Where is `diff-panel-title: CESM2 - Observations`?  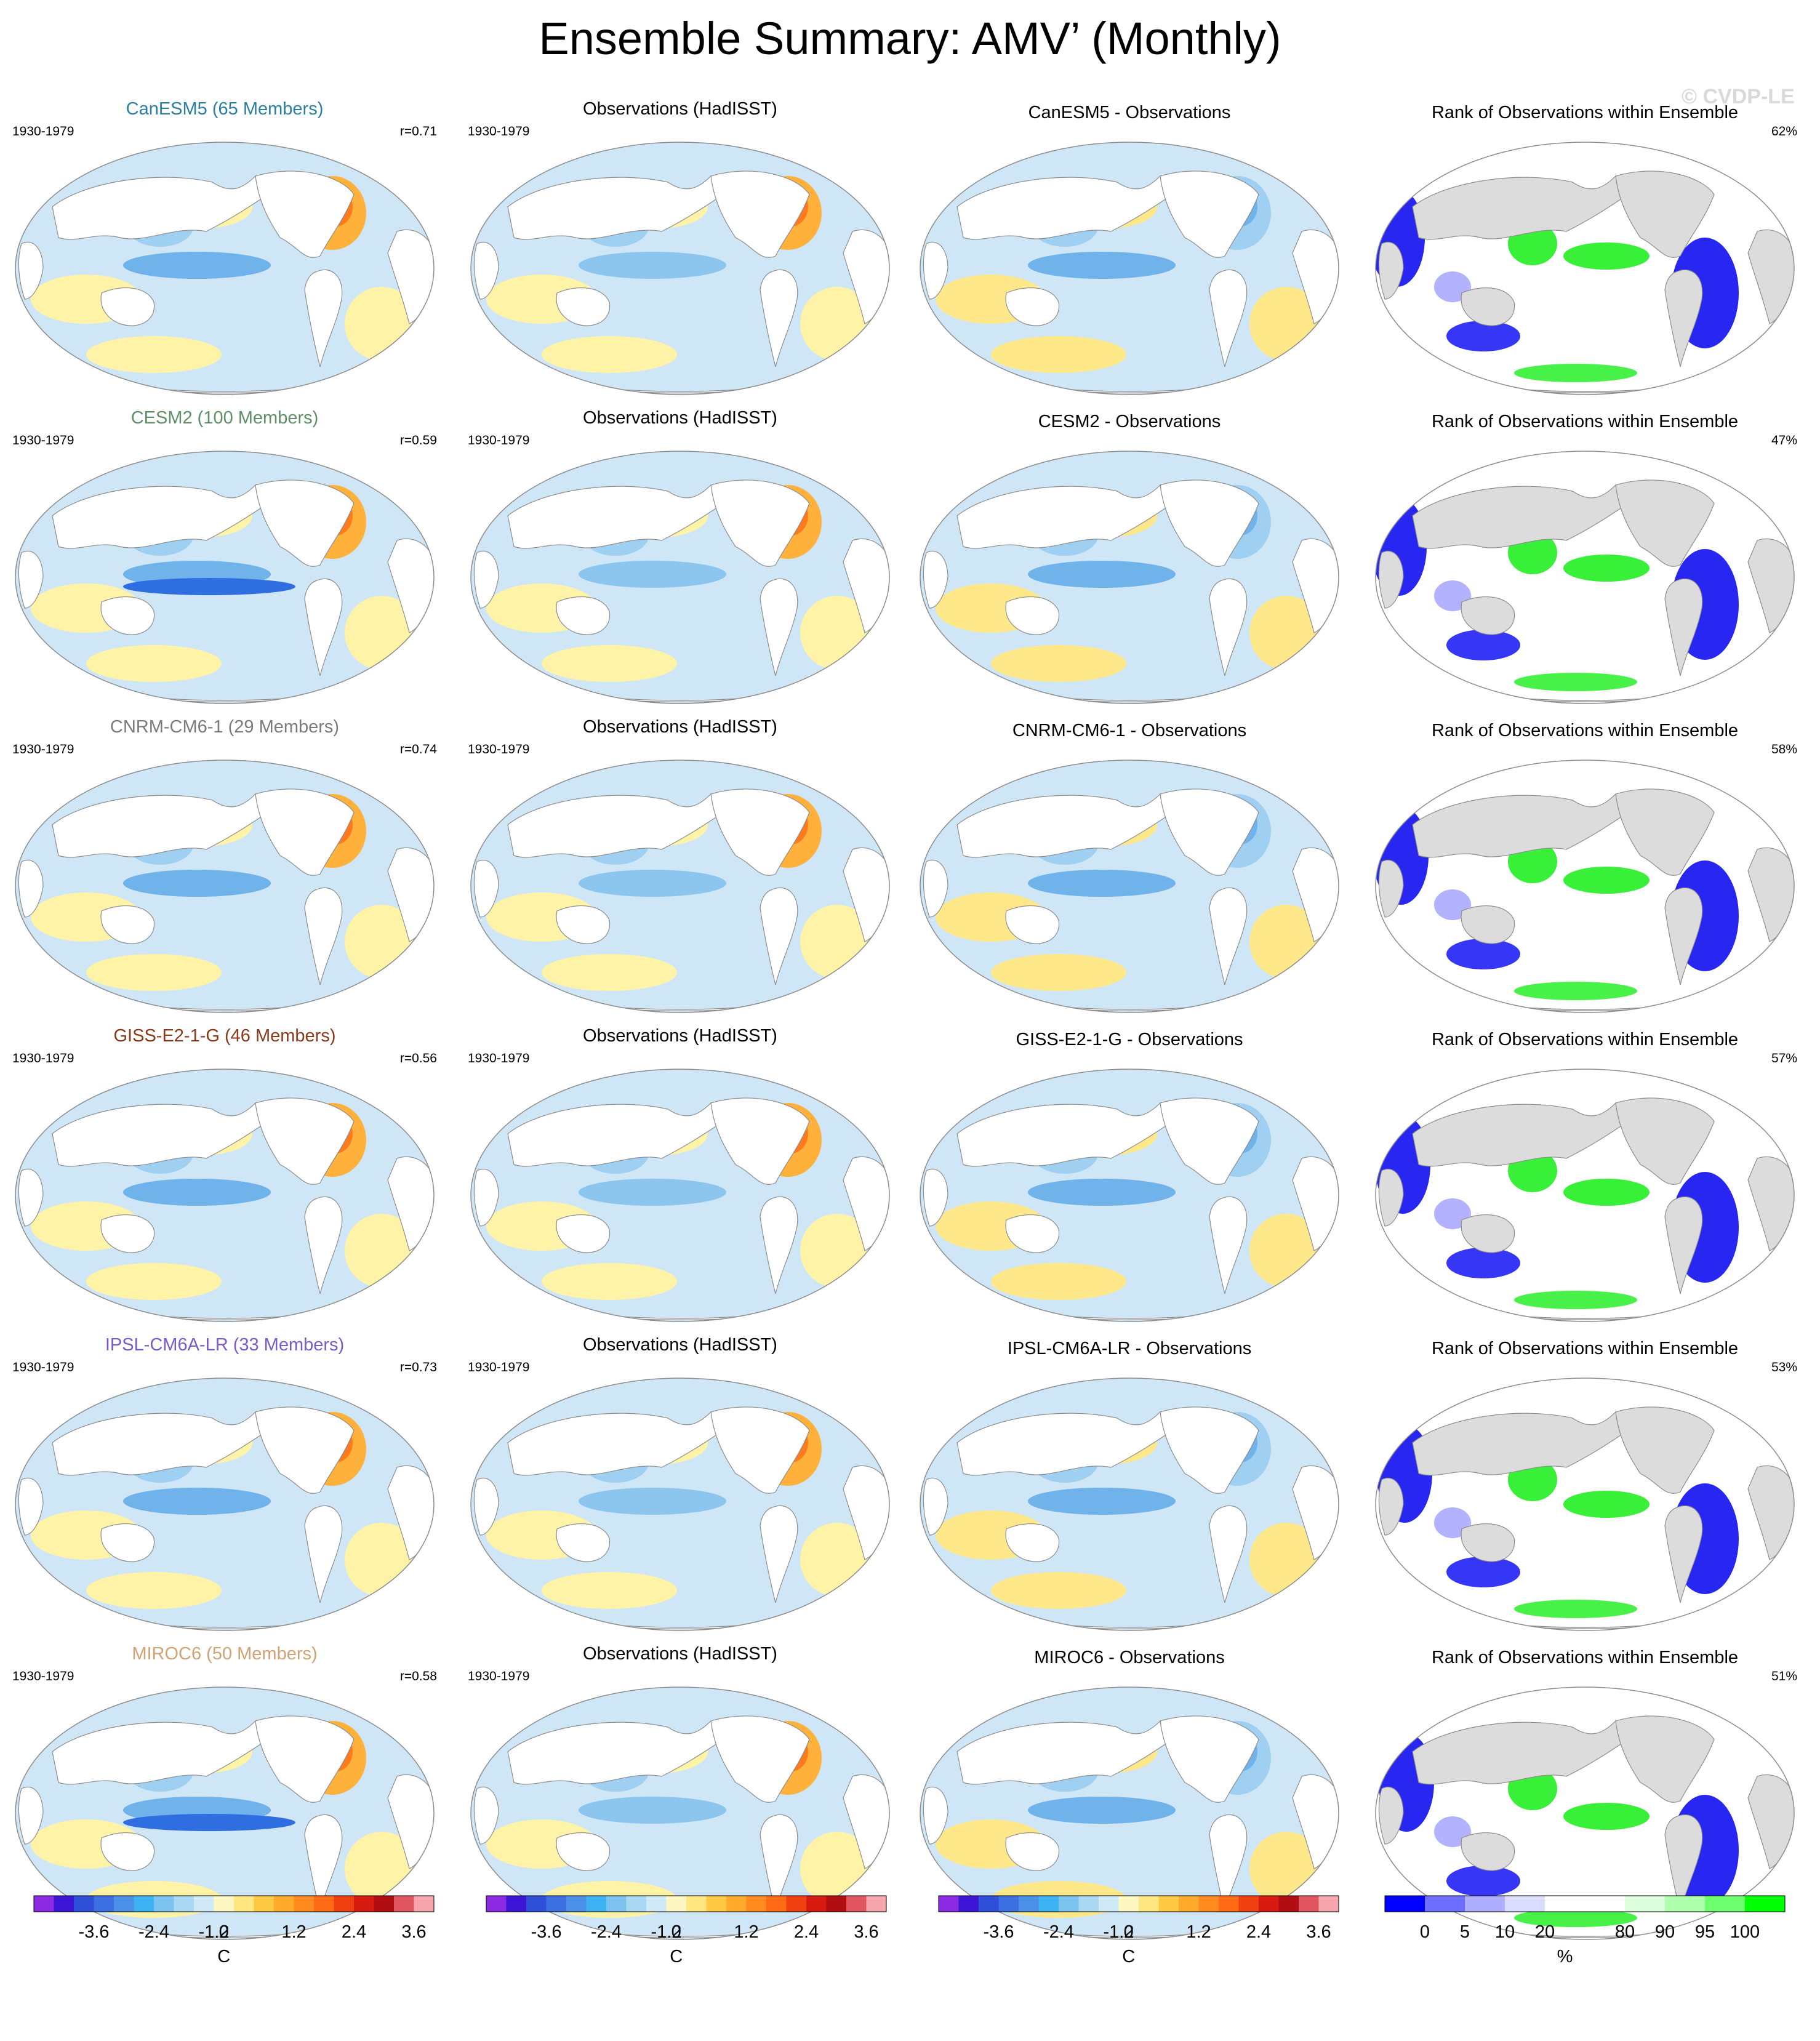 diff-panel-title: CESM2 - Observations is located at coordinates (1129, 422).